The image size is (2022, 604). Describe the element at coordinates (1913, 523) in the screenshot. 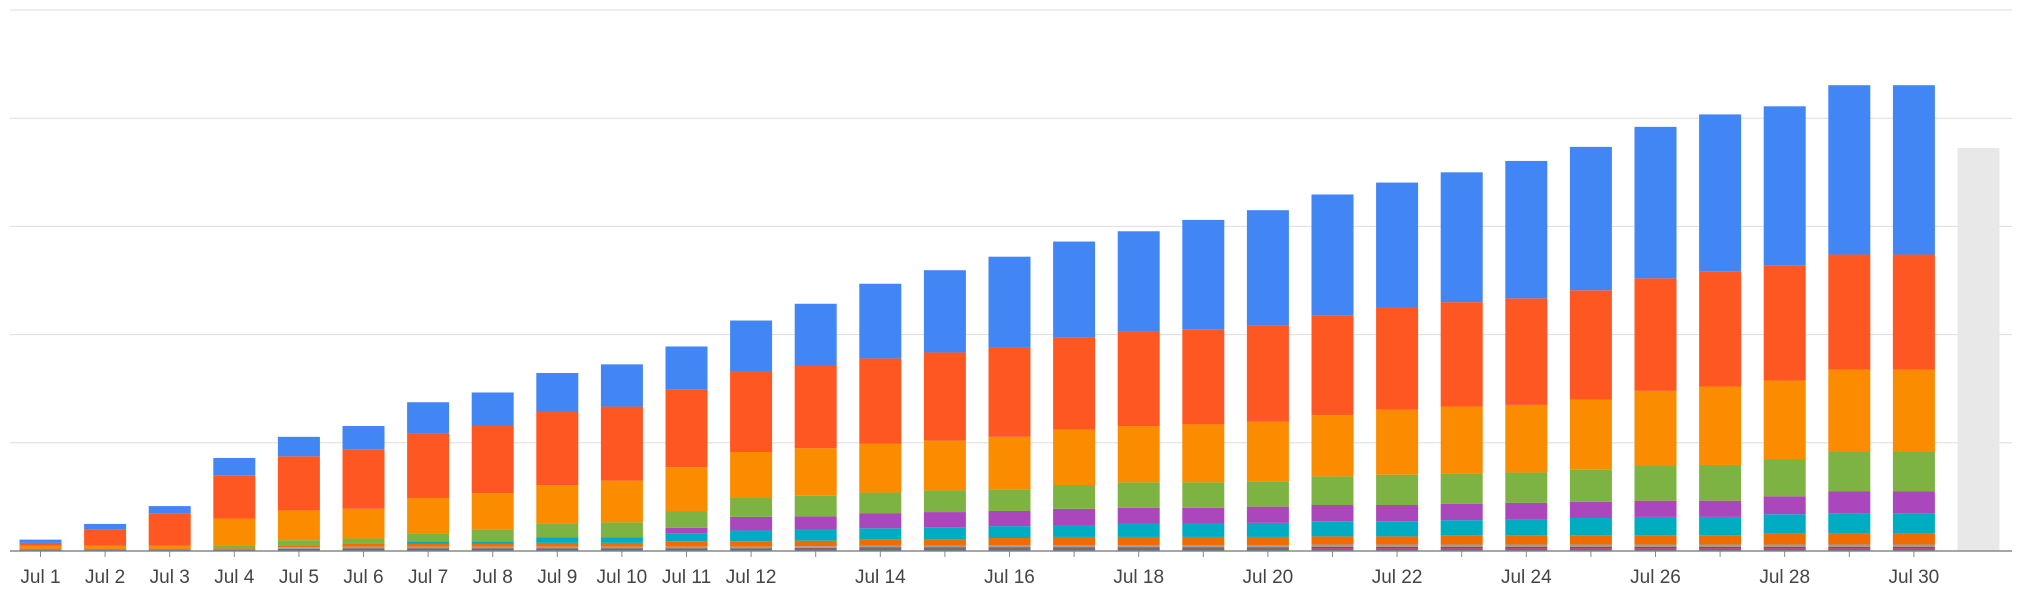

I see `bar-segment-jul-30-s5` at that location.